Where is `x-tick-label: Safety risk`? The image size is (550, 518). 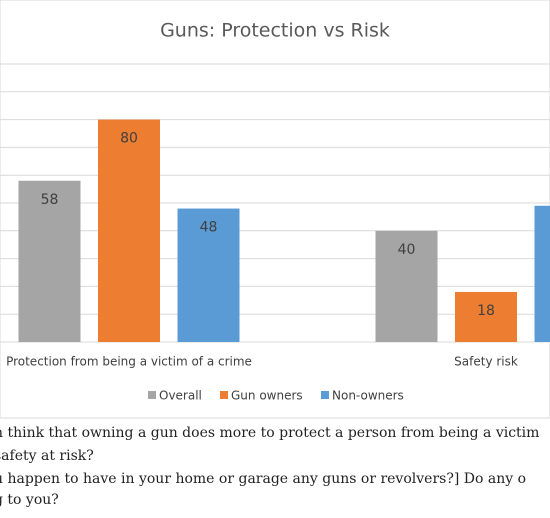
x-tick-label: Safety risk is located at coordinates (486, 362).